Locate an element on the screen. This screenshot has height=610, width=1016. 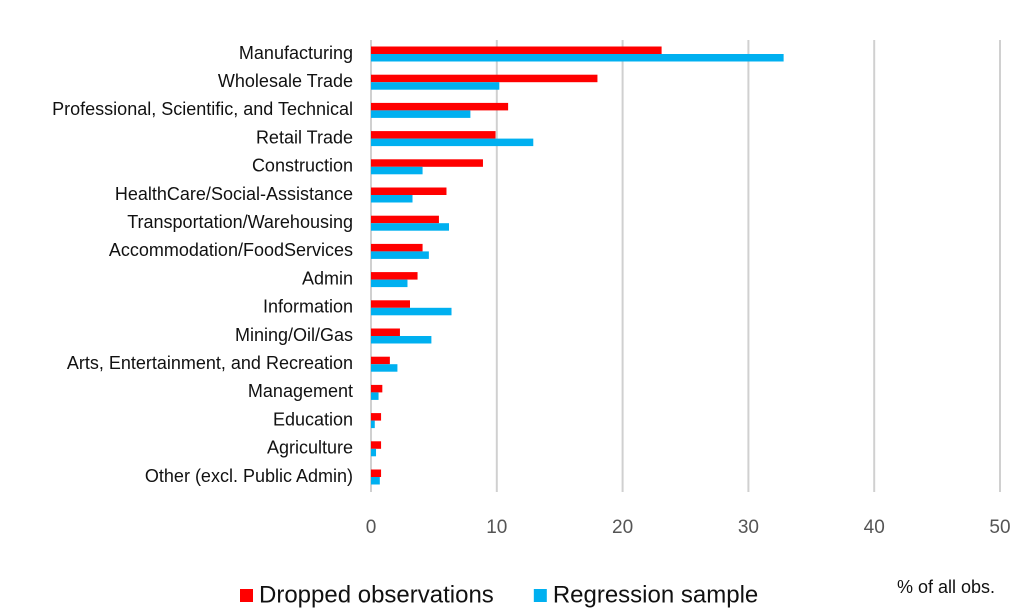
x-tick-label: 20 is located at coordinates (622, 527).